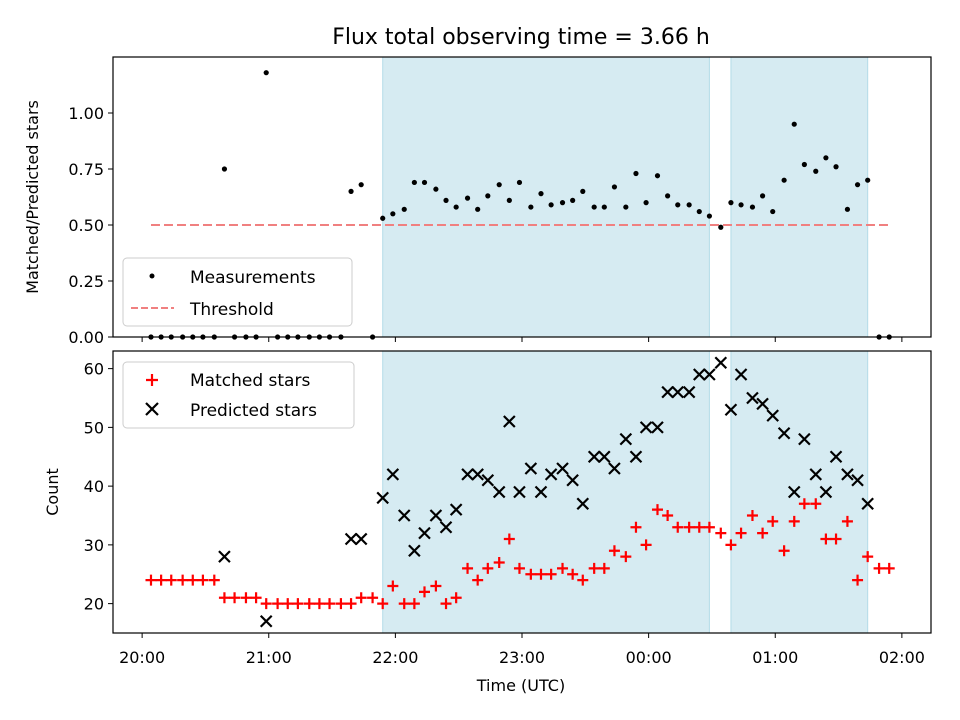 This screenshot has height=720, width=960. Describe the element at coordinates (94, 545) in the screenshot. I see `y-tick-label: 30` at that location.